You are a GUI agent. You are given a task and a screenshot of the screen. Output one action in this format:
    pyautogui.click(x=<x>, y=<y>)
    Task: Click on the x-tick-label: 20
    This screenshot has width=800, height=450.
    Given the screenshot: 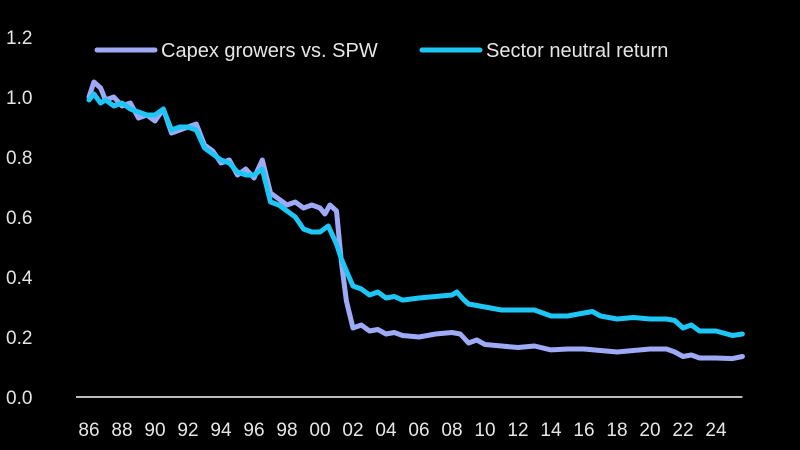 What is the action you would take?
    pyautogui.click(x=649, y=430)
    